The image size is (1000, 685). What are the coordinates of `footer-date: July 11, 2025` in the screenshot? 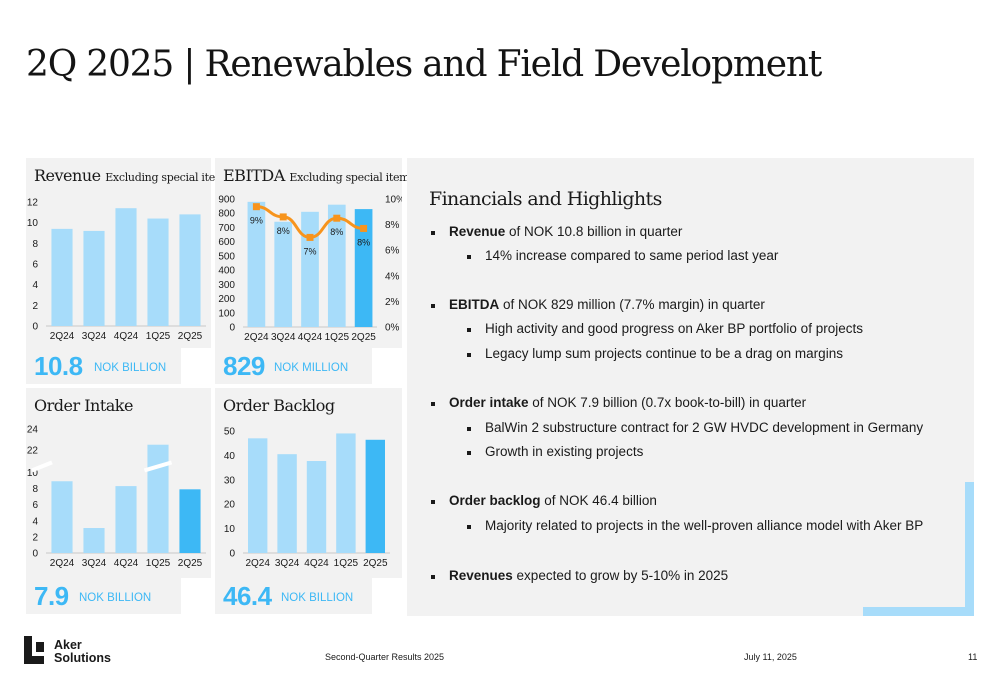 It's located at (770, 657).